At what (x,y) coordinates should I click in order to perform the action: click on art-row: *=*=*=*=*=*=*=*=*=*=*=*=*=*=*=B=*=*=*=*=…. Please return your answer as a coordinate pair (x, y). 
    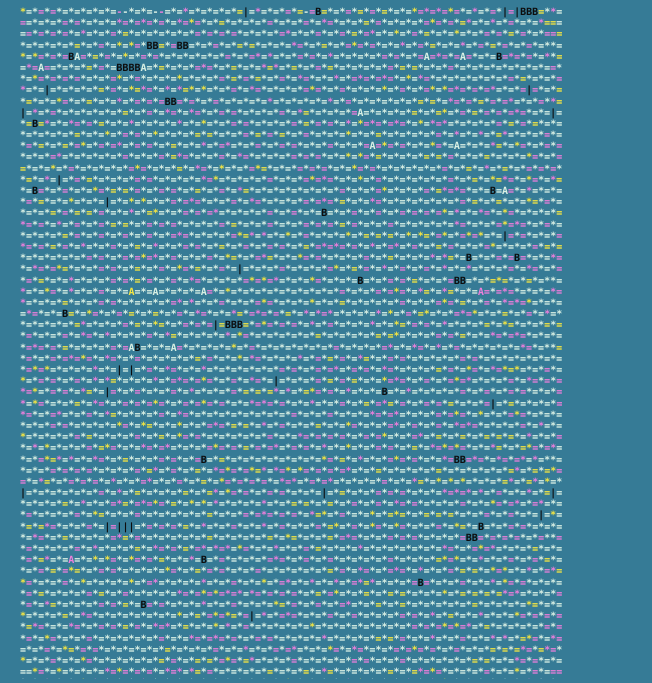
    Looking at the image, I should click on (291, 460).